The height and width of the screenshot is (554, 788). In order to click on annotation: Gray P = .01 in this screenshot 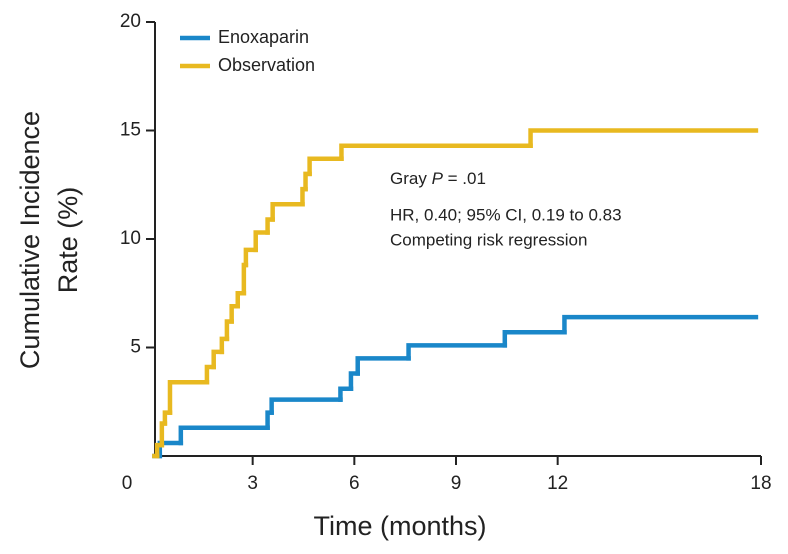, I will do `click(438, 178)`.